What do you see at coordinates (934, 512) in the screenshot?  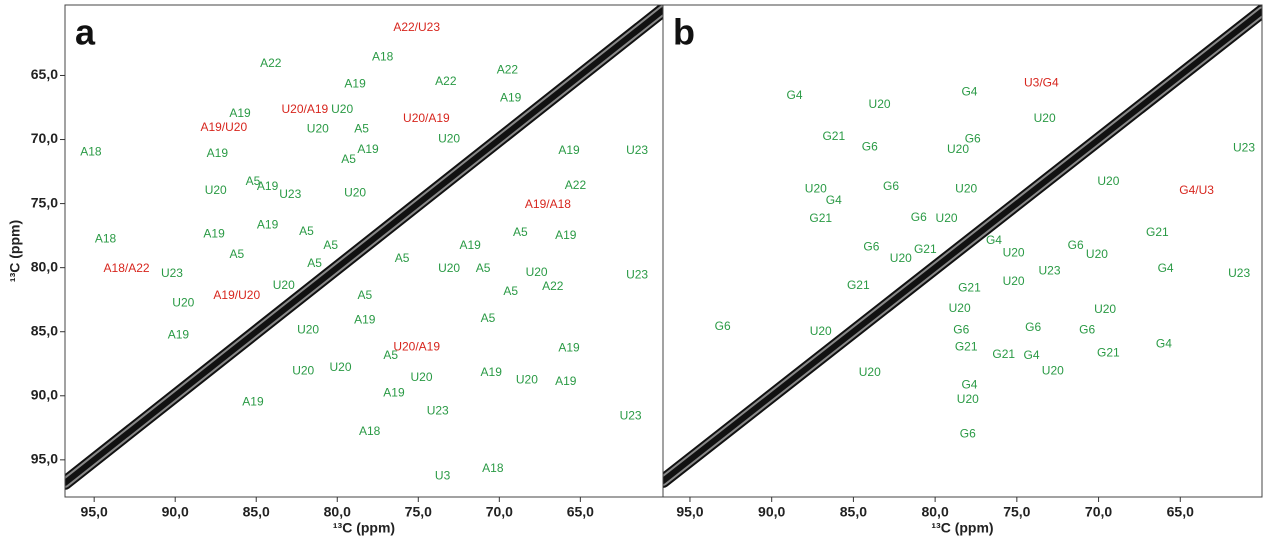 I see `x-tick-label: 80,0` at bounding box center [934, 512].